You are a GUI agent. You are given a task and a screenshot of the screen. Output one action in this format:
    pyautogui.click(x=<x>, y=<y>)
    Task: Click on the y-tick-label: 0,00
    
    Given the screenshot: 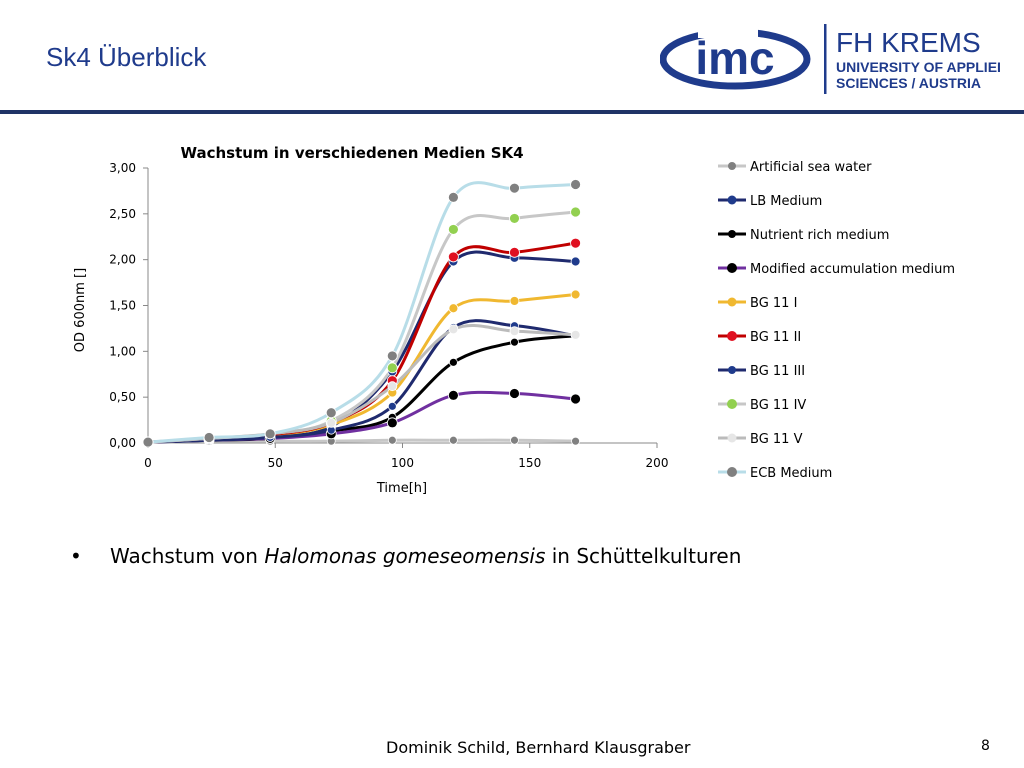 What is the action you would take?
    pyautogui.click(x=122, y=443)
    